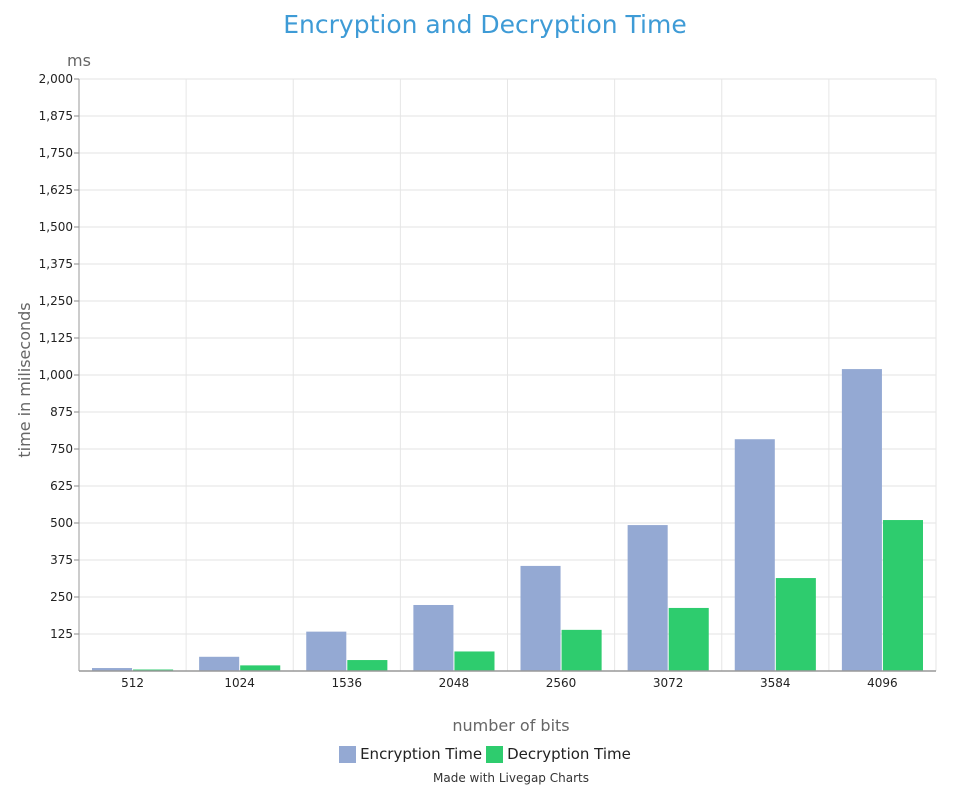 The height and width of the screenshot is (800, 970). Describe the element at coordinates (56, 153) in the screenshot. I see `y-tick-label: 1,750` at that location.